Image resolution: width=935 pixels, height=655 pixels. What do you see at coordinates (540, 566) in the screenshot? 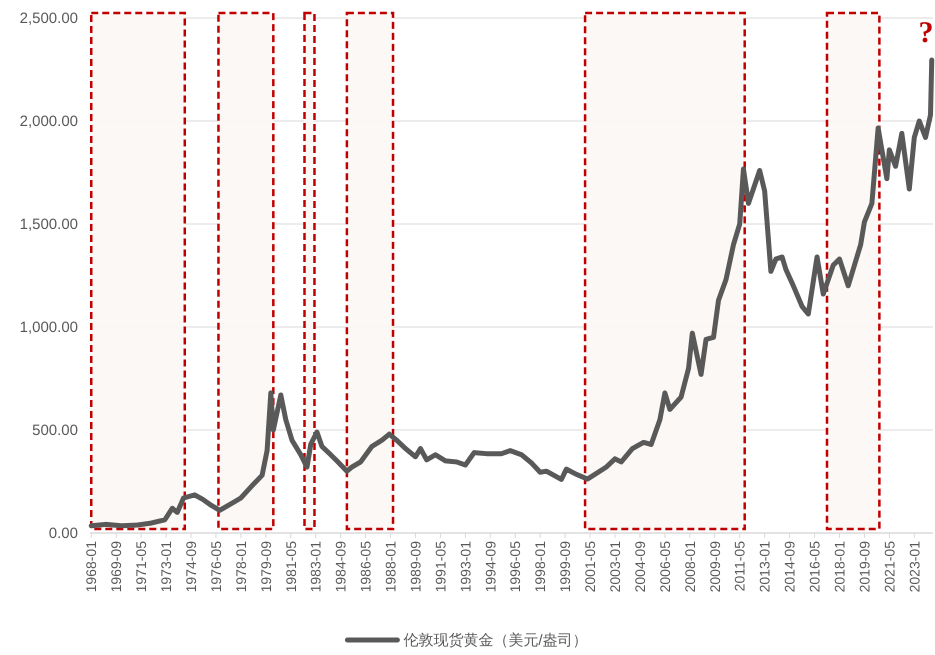
I see `x-tick-label: 1998-01` at bounding box center [540, 566].